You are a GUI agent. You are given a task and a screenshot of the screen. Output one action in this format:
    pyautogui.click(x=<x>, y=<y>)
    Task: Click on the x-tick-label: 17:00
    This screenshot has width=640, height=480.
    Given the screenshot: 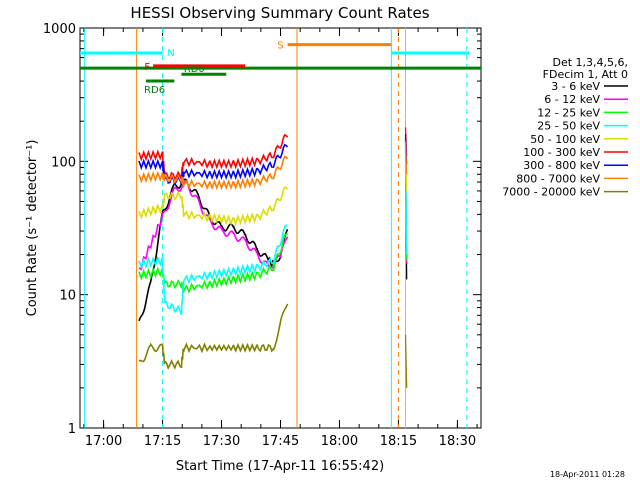 What is the action you would take?
    pyautogui.click(x=103, y=441)
    